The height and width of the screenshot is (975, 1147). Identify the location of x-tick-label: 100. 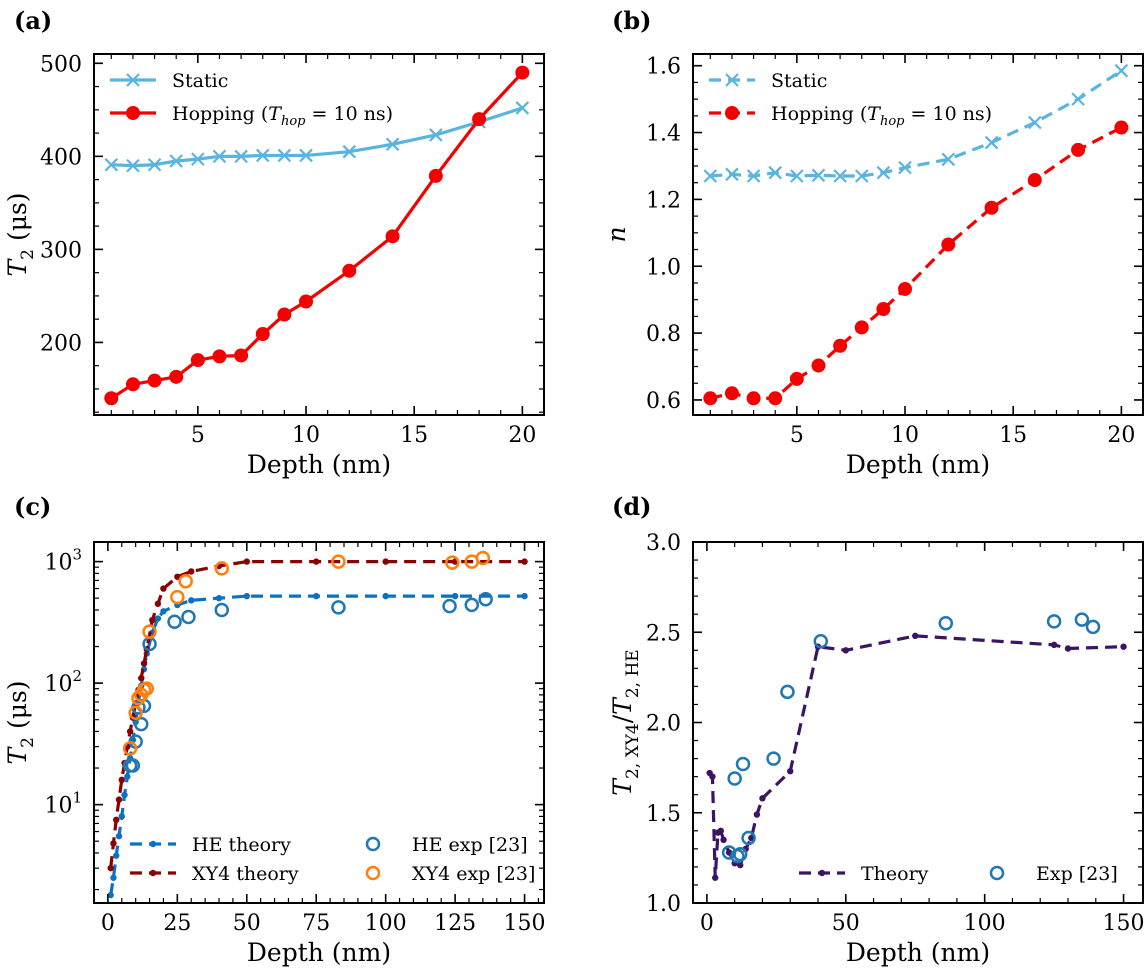
(985, 923).